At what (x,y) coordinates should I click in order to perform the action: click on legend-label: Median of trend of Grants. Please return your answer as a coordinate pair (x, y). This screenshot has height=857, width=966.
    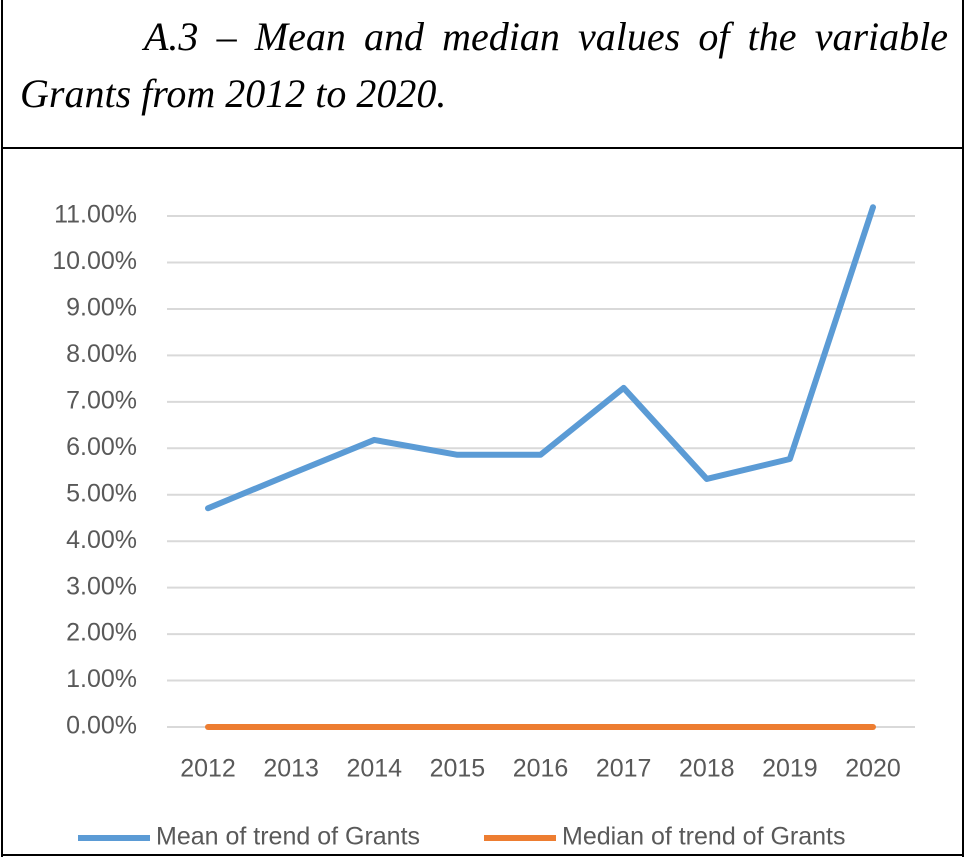
    Looking at the image, I should click on (703, 837).